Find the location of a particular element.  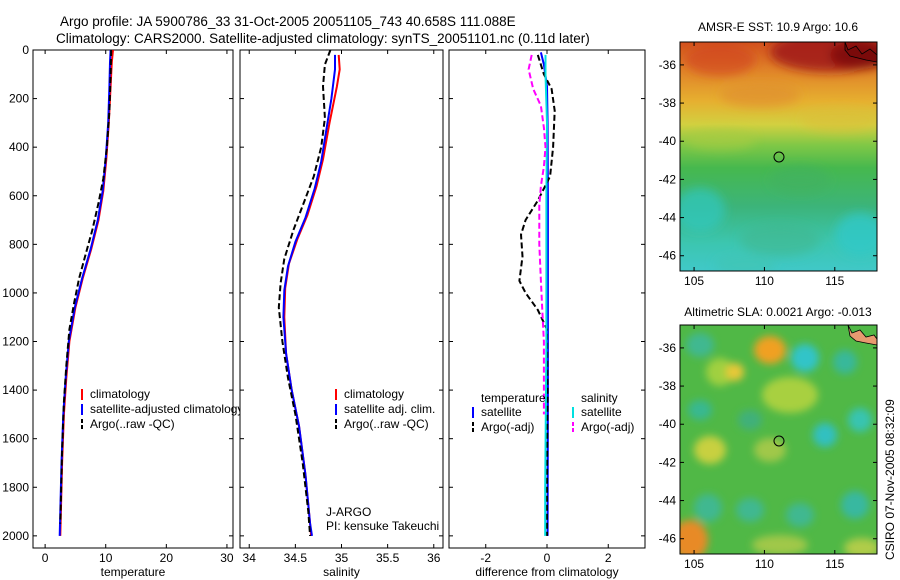

series-line-salinity-argo-adj- is located at coordinates (537, 234).